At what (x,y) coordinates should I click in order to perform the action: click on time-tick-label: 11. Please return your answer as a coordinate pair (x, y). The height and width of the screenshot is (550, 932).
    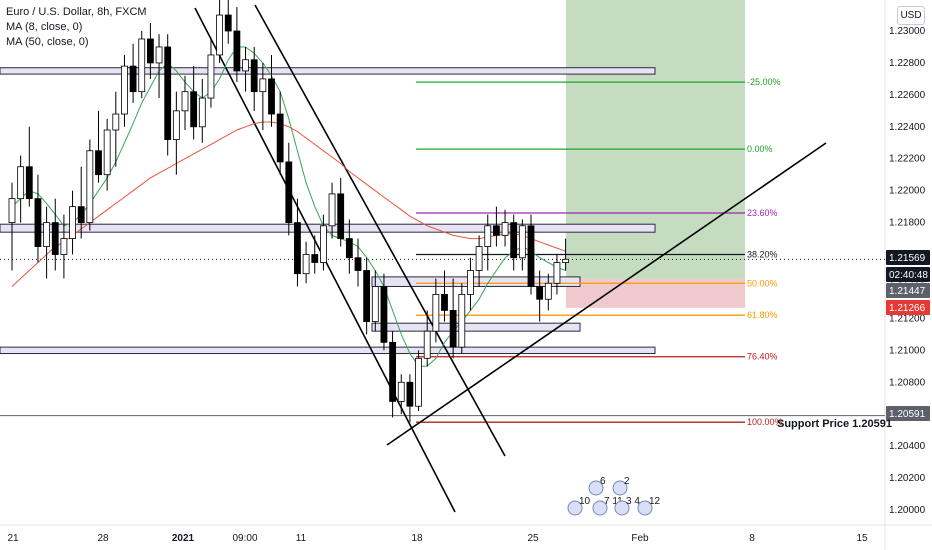
    Looking at the image, I should click on (301, 538).